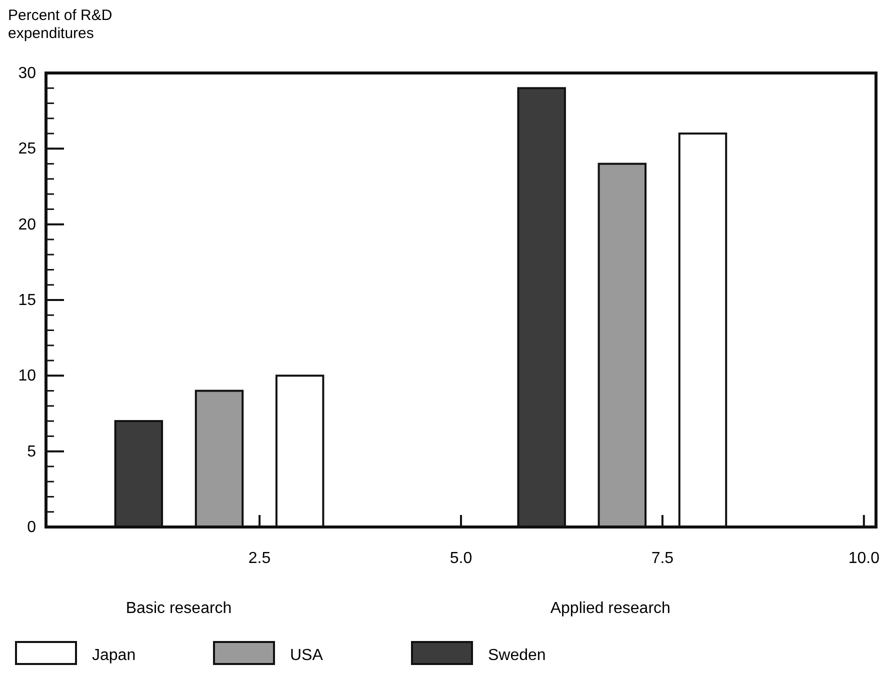 The image size is (887, 681). I want to click on text: Applied research, so click(610, 608).